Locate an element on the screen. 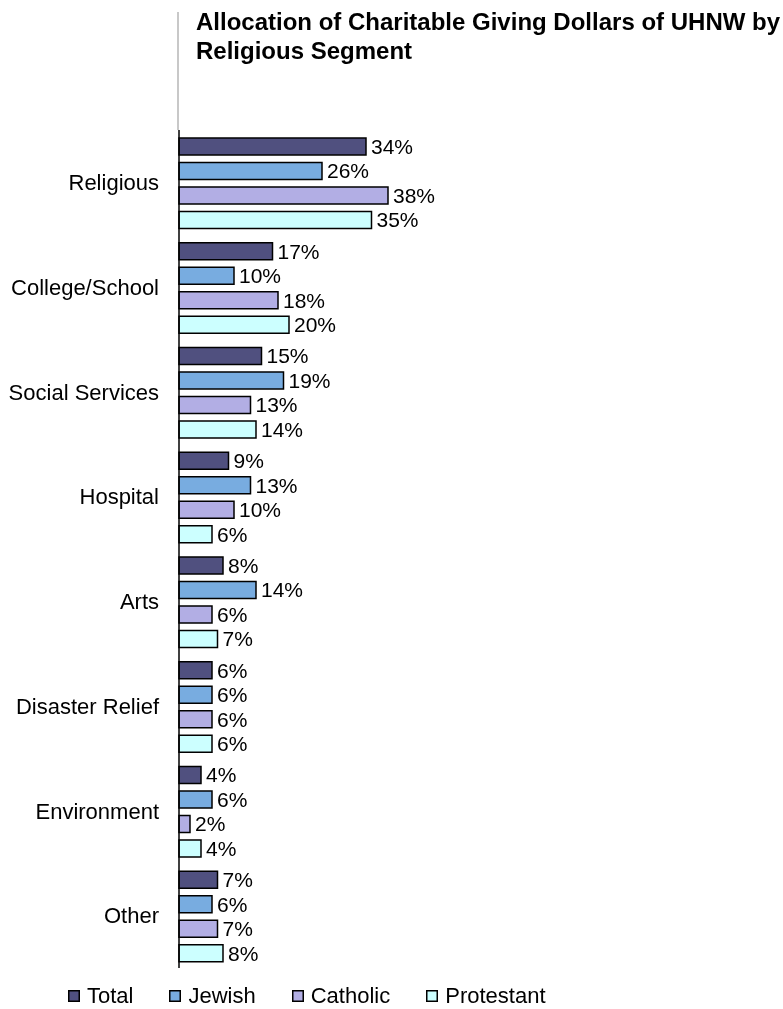 Image resolution: width=783 pixels, height=1009 pixels. y-tick-label: Other is located at coordinates (131, 916).